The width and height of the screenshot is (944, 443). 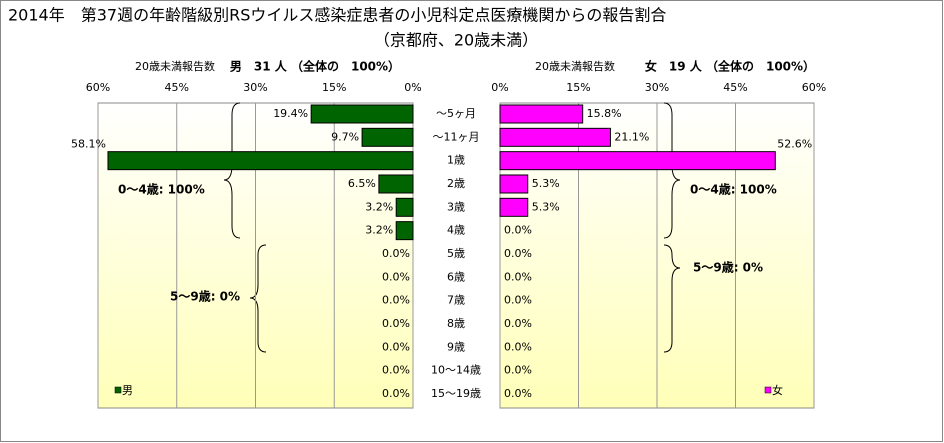 I want to click on category-label: 8歳, so click(x=456, y=323).